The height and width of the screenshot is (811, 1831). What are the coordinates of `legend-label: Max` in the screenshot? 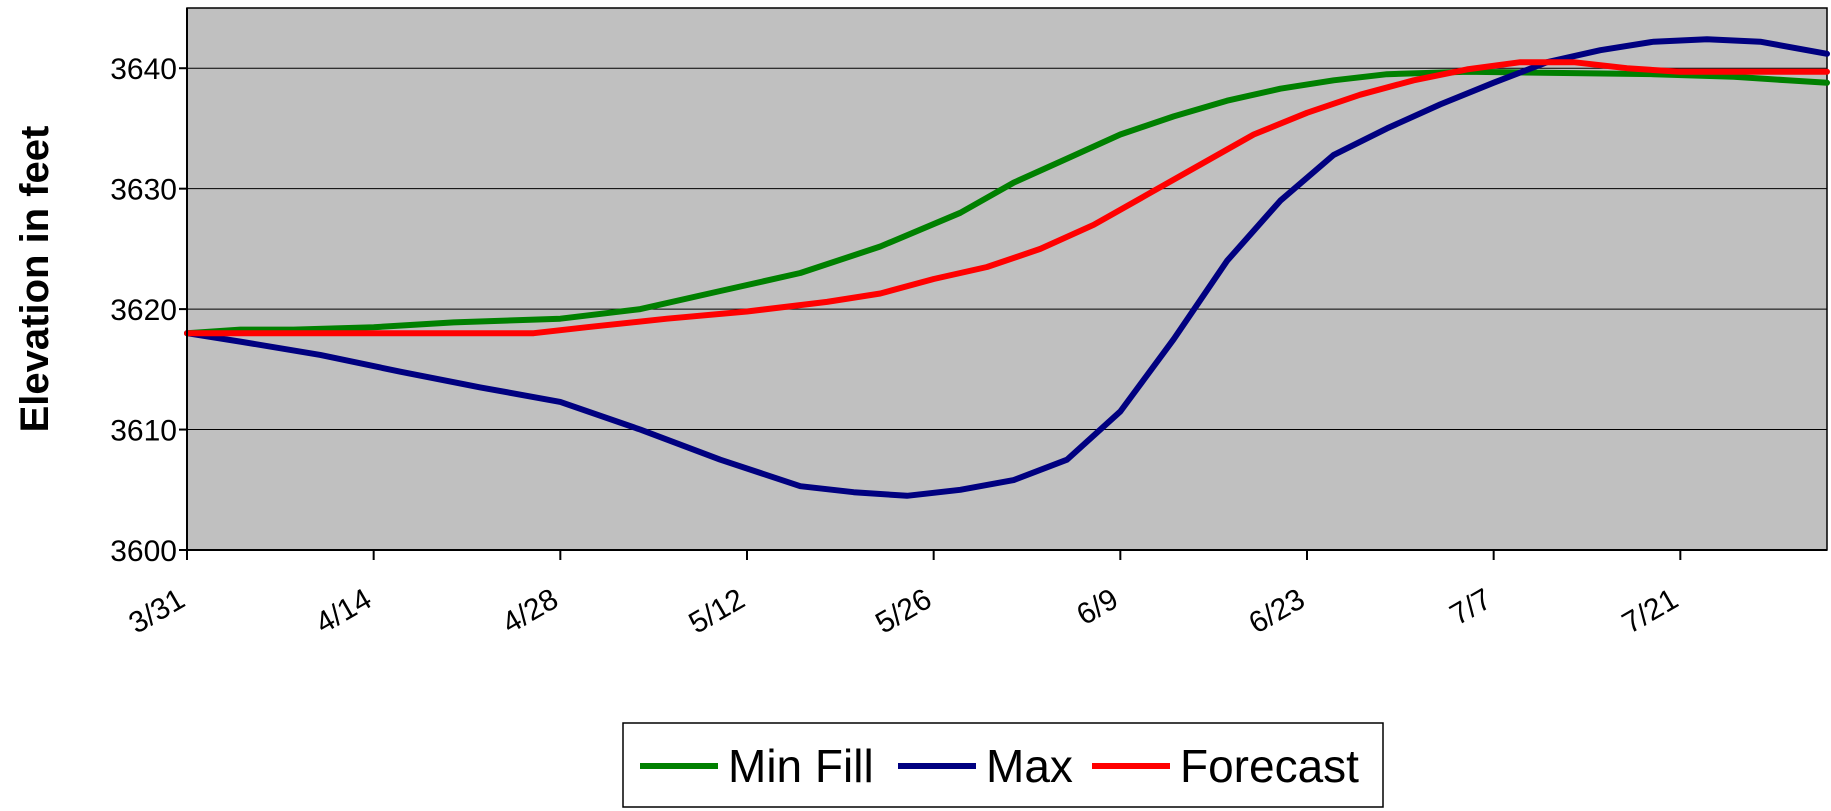 It's located at (1029, 766).